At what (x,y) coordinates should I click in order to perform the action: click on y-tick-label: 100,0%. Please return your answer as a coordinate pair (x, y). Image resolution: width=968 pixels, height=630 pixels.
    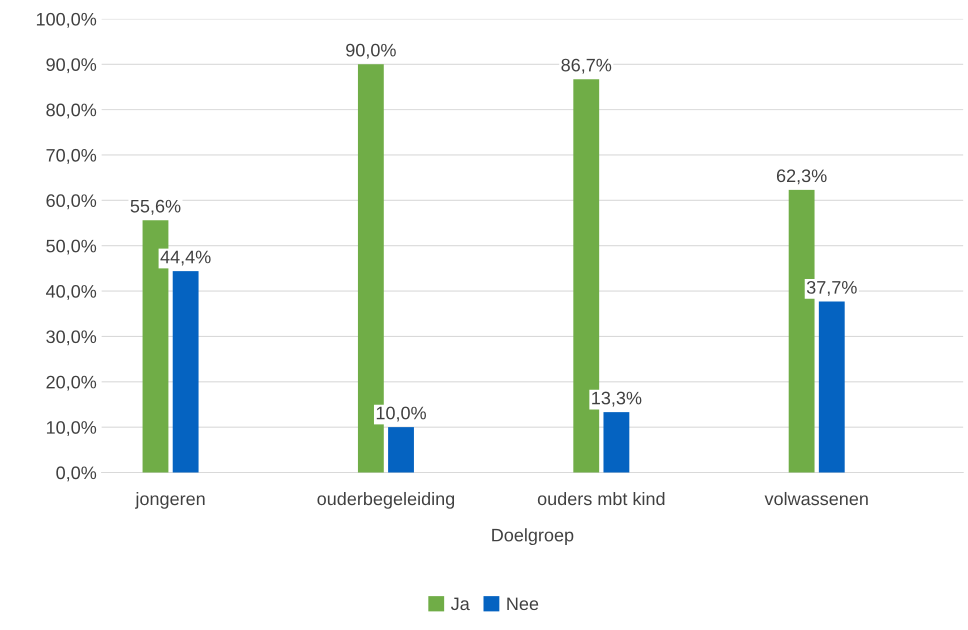
    Looking at the image, I should click on (66, 20).